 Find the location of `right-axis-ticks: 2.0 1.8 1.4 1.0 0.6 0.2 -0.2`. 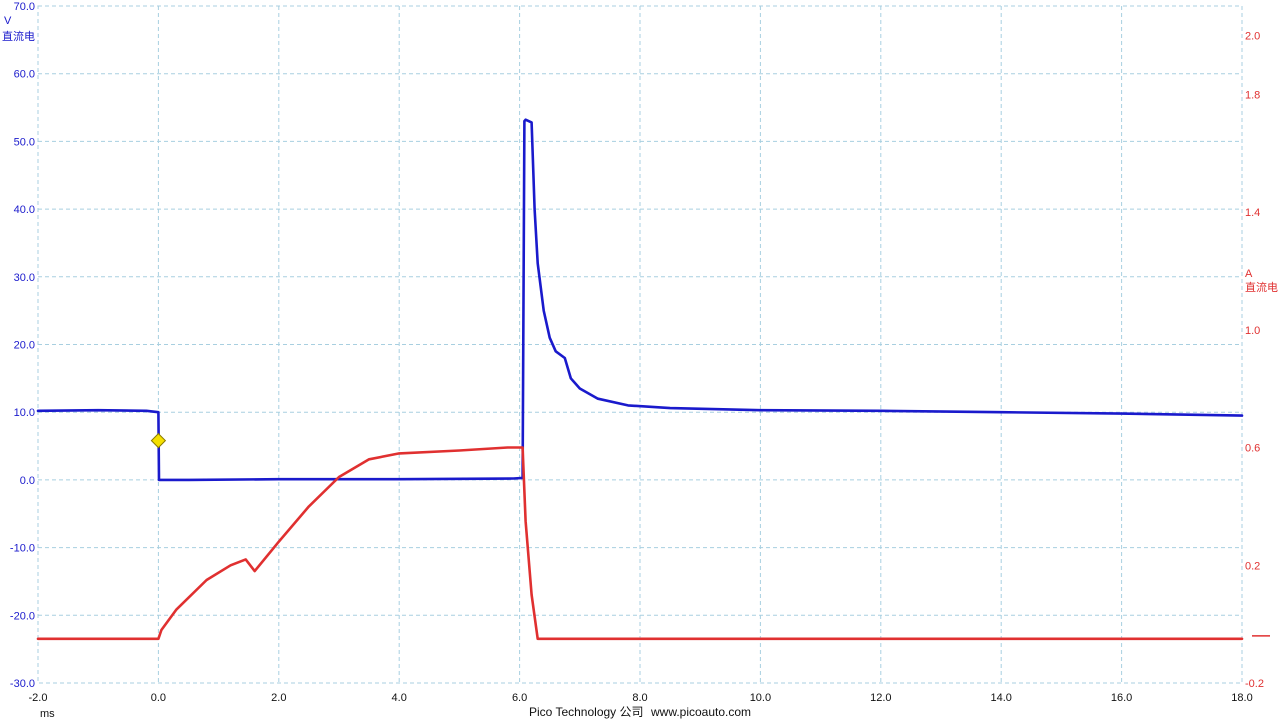

right-axis-ticks: 2.0 1.8 1.4 1.0 0.6 0.2 -0.2 is located at coordinates (1254, 360).